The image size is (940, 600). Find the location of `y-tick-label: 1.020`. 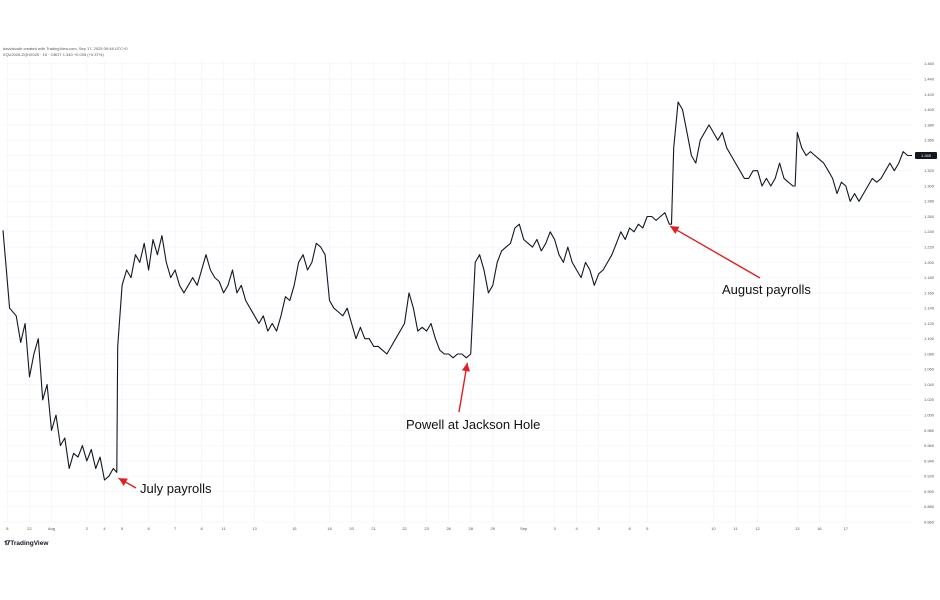

y-tick-label: 1.020 is located at coordinates (929, 399).